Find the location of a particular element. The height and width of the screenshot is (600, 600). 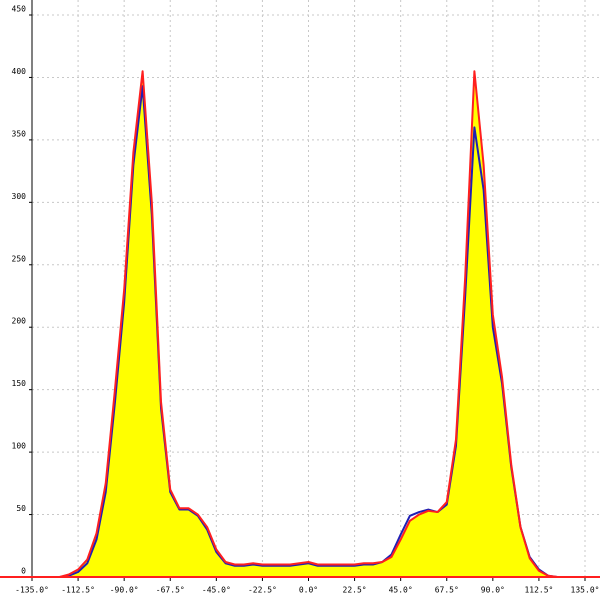

y-tick-label: 300 is located at coordinates (19, 196).